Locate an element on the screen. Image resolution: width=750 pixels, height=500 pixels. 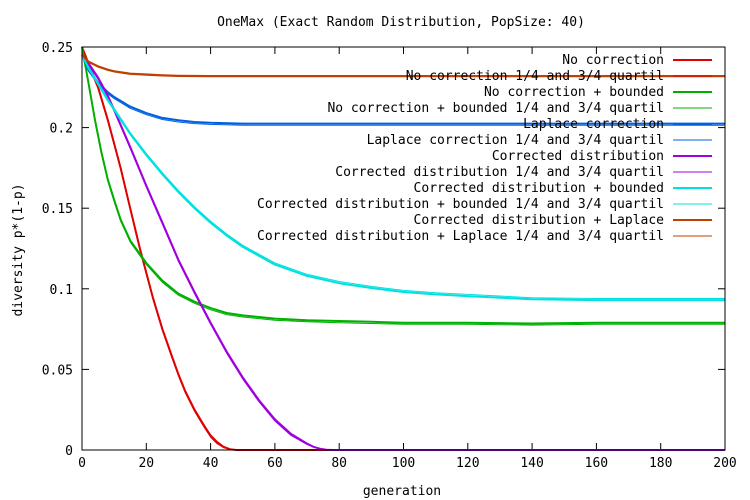
x-tick-label: 0 is located at coordinates (82, 463).